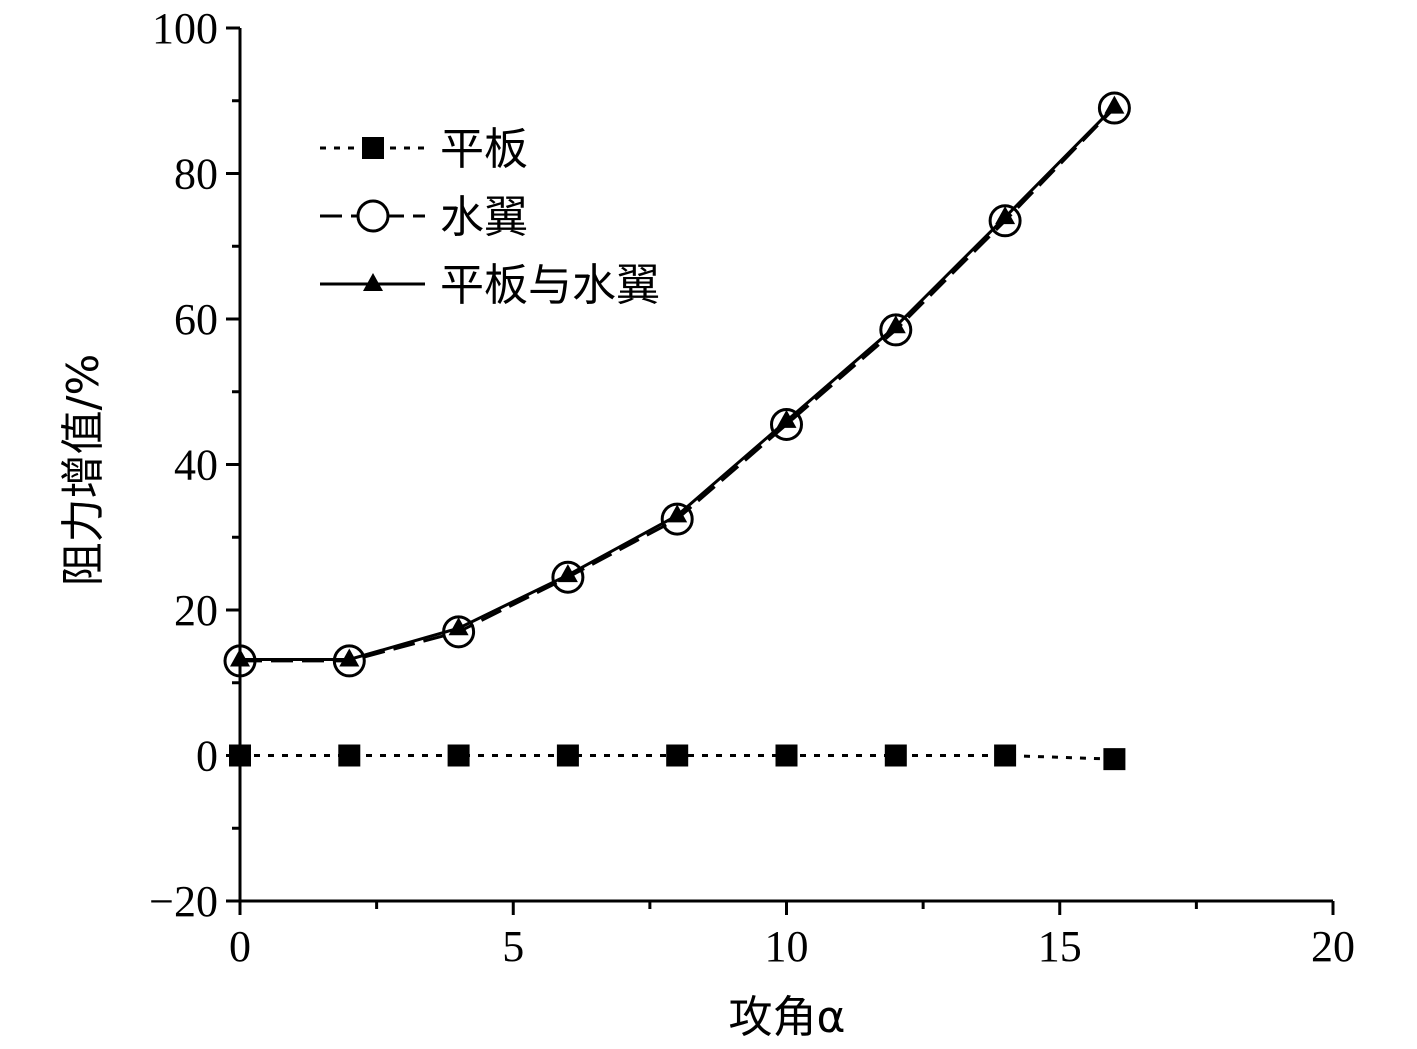 This screenshot has height=1049, width=1417. I want to click on legend-item-3: 平板与水翼, so click(490, 285).